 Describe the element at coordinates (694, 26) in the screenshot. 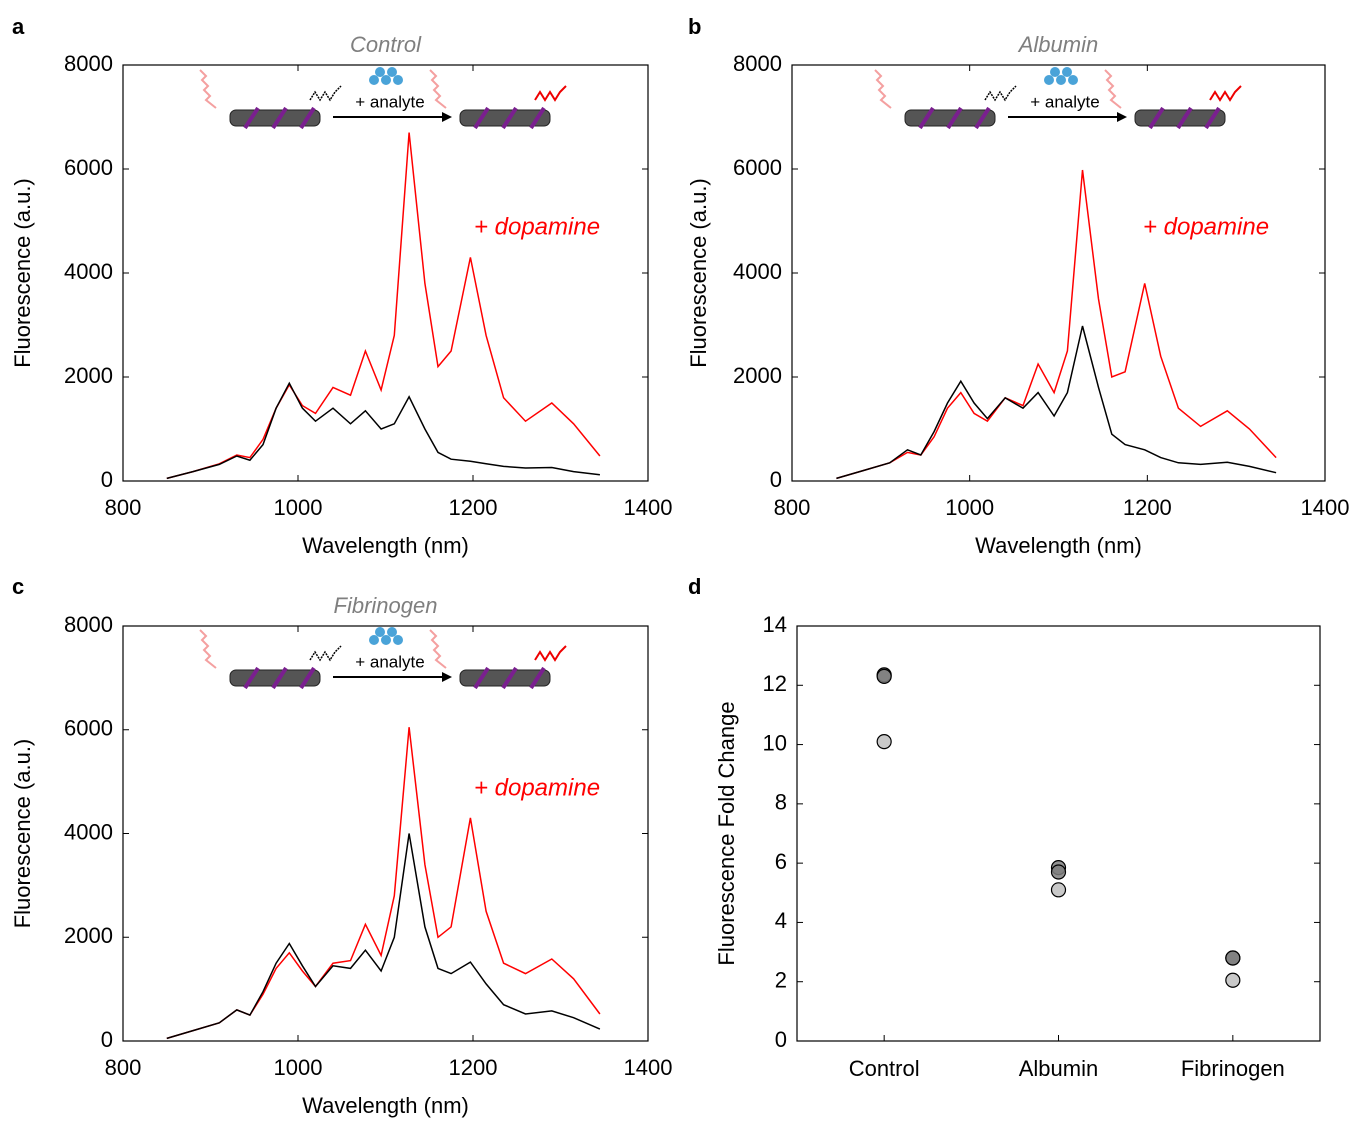

I see `panel-letter: b` at that location.